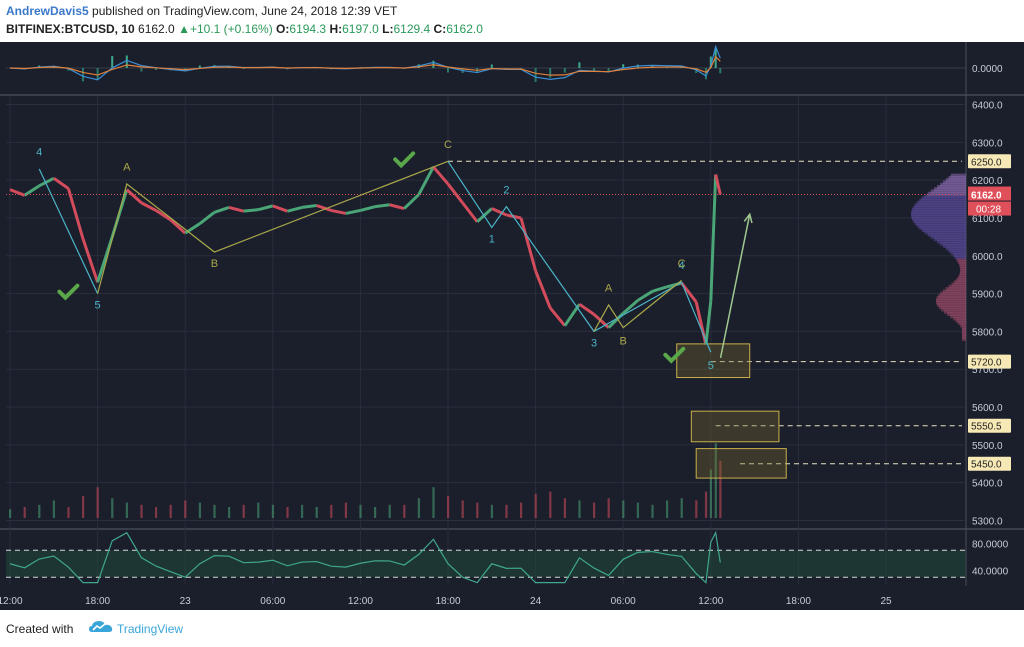 The height and width of the screenshot is (647, 1024). Describe the element at coordinates (735, 286) in the screenshot. I see `target-arrow` at that location.